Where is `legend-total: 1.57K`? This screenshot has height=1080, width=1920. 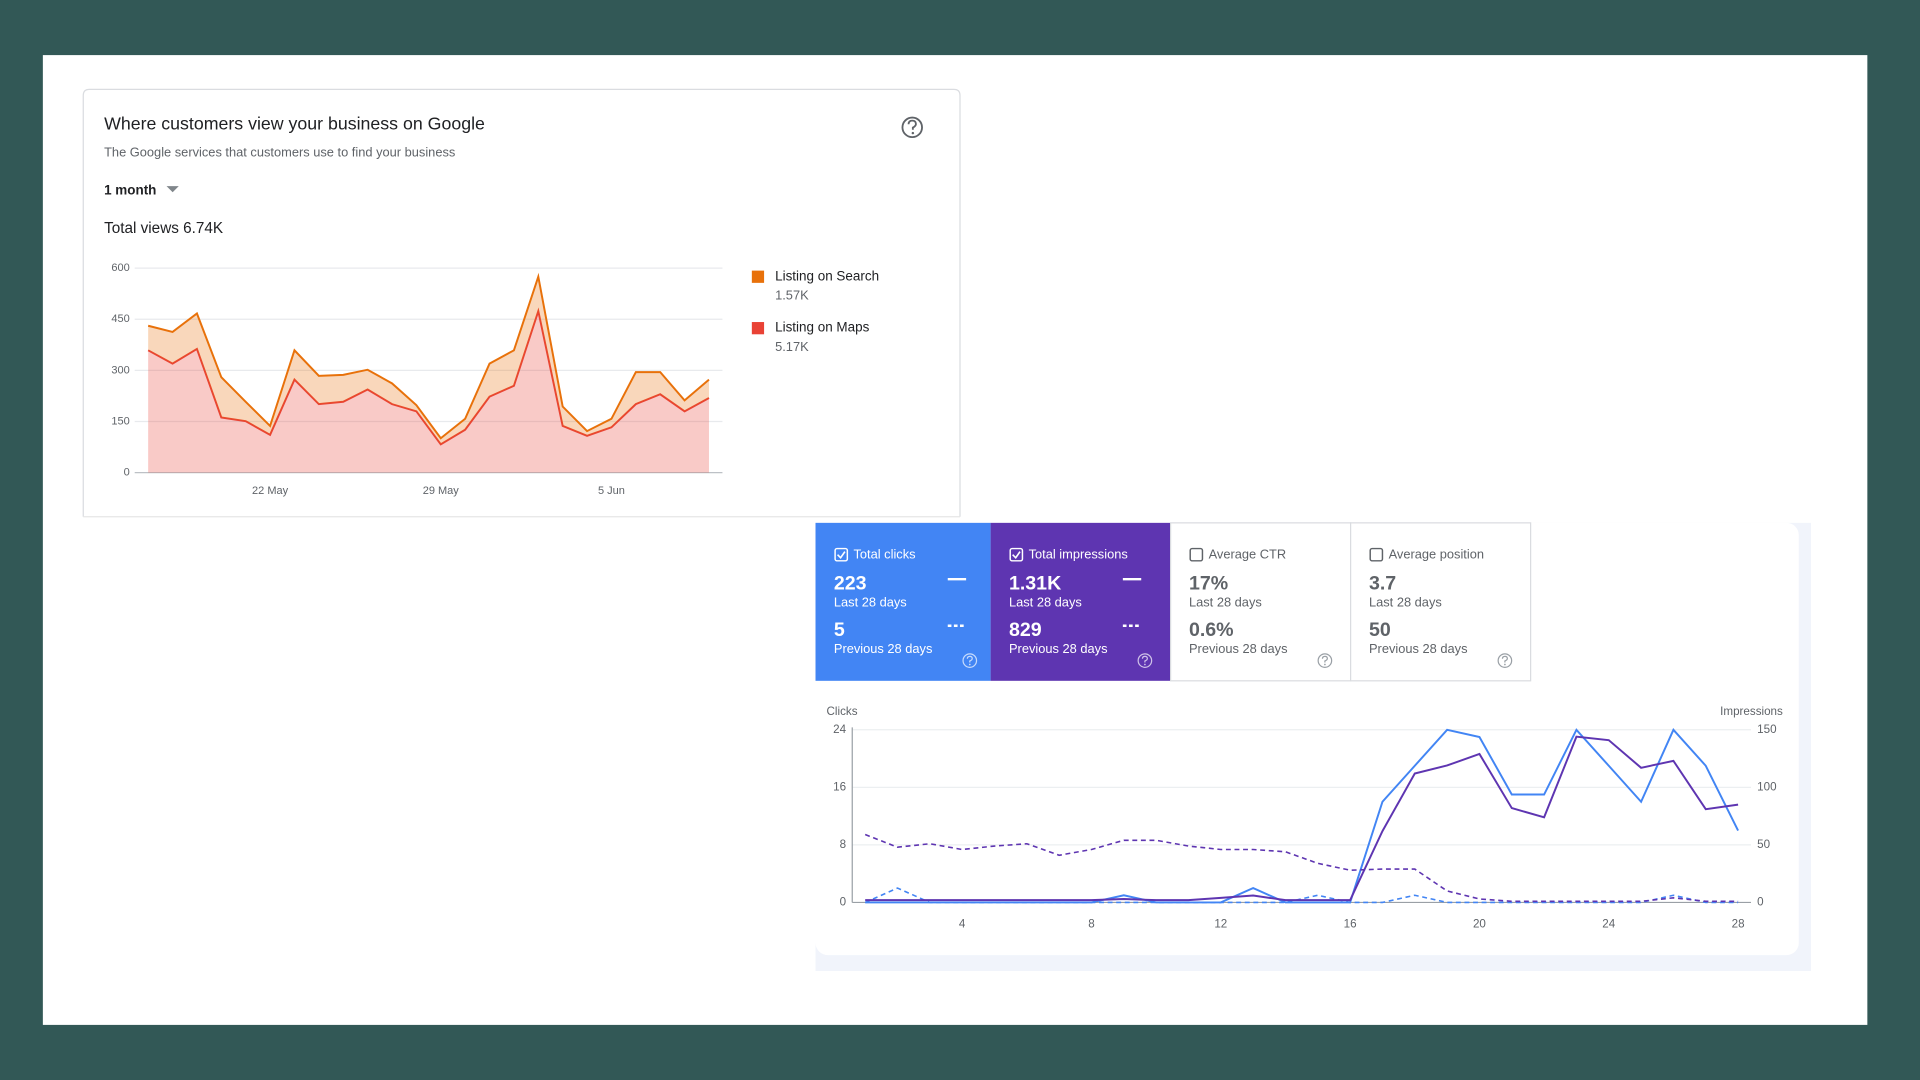 legend-total: 1.57K is located at coordinates (792, 295).